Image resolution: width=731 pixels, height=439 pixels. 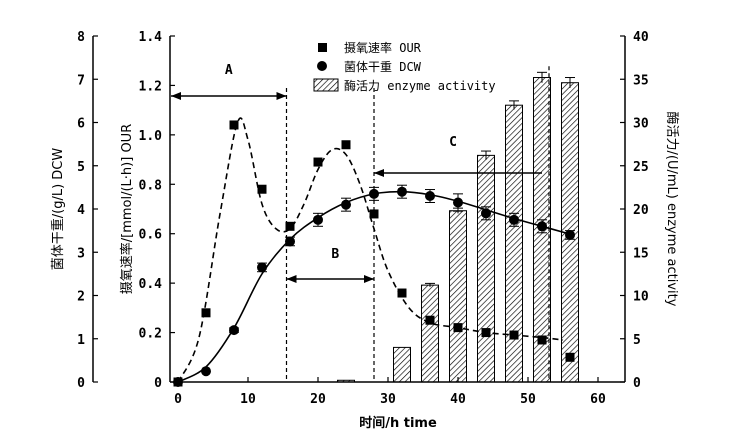 What do you see at coordinates (641, 124) in the screenshot?
I see `activity-tick-label: 30` at bounding box center [641, 124].